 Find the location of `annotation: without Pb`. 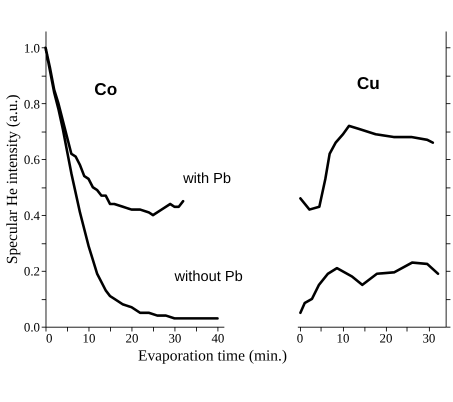

annotation: without Pb is located at coordinates (208, 276).